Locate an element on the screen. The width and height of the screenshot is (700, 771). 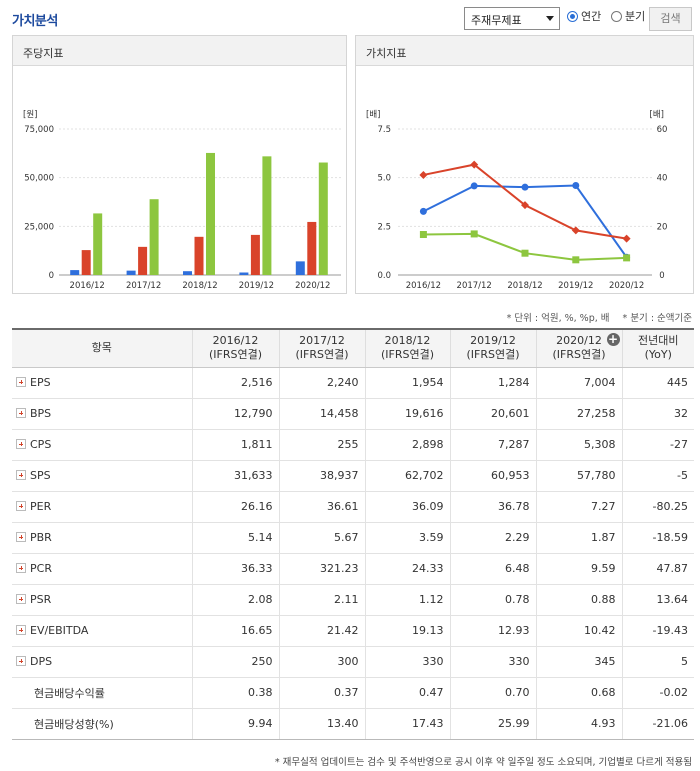
value-cell: 250 is located at coordinates (235, 662).